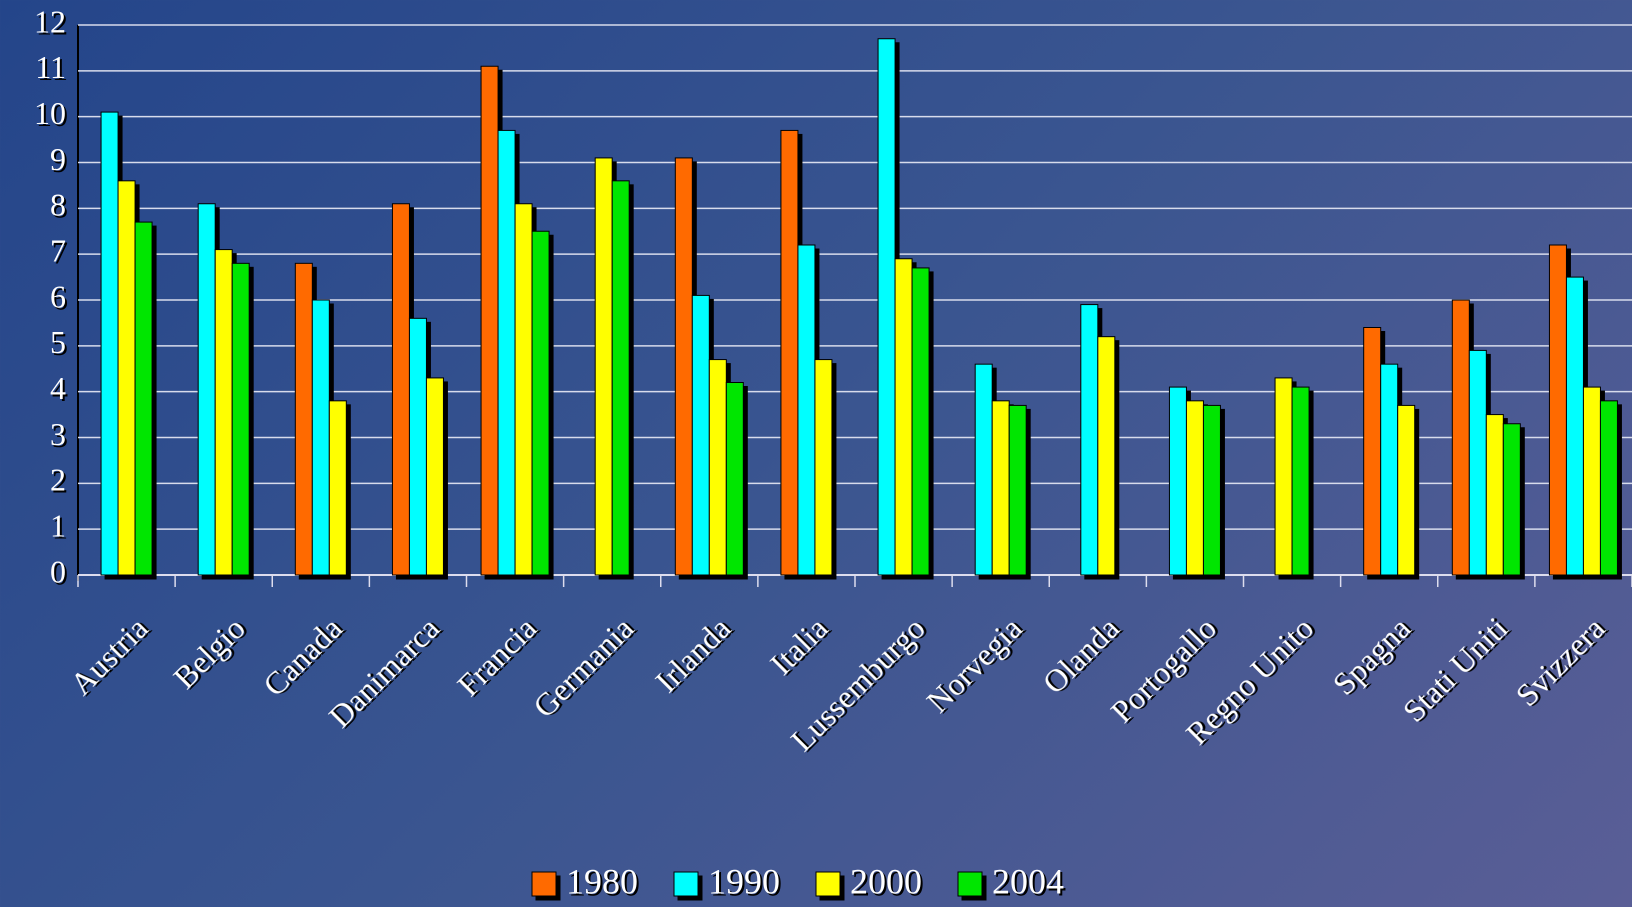 This screenshot has height=907, width=1632. What do you see at coordinates (58, 159) in the screenshot?
I see `y-tick-label: 9` at bounding box center [58, 159].